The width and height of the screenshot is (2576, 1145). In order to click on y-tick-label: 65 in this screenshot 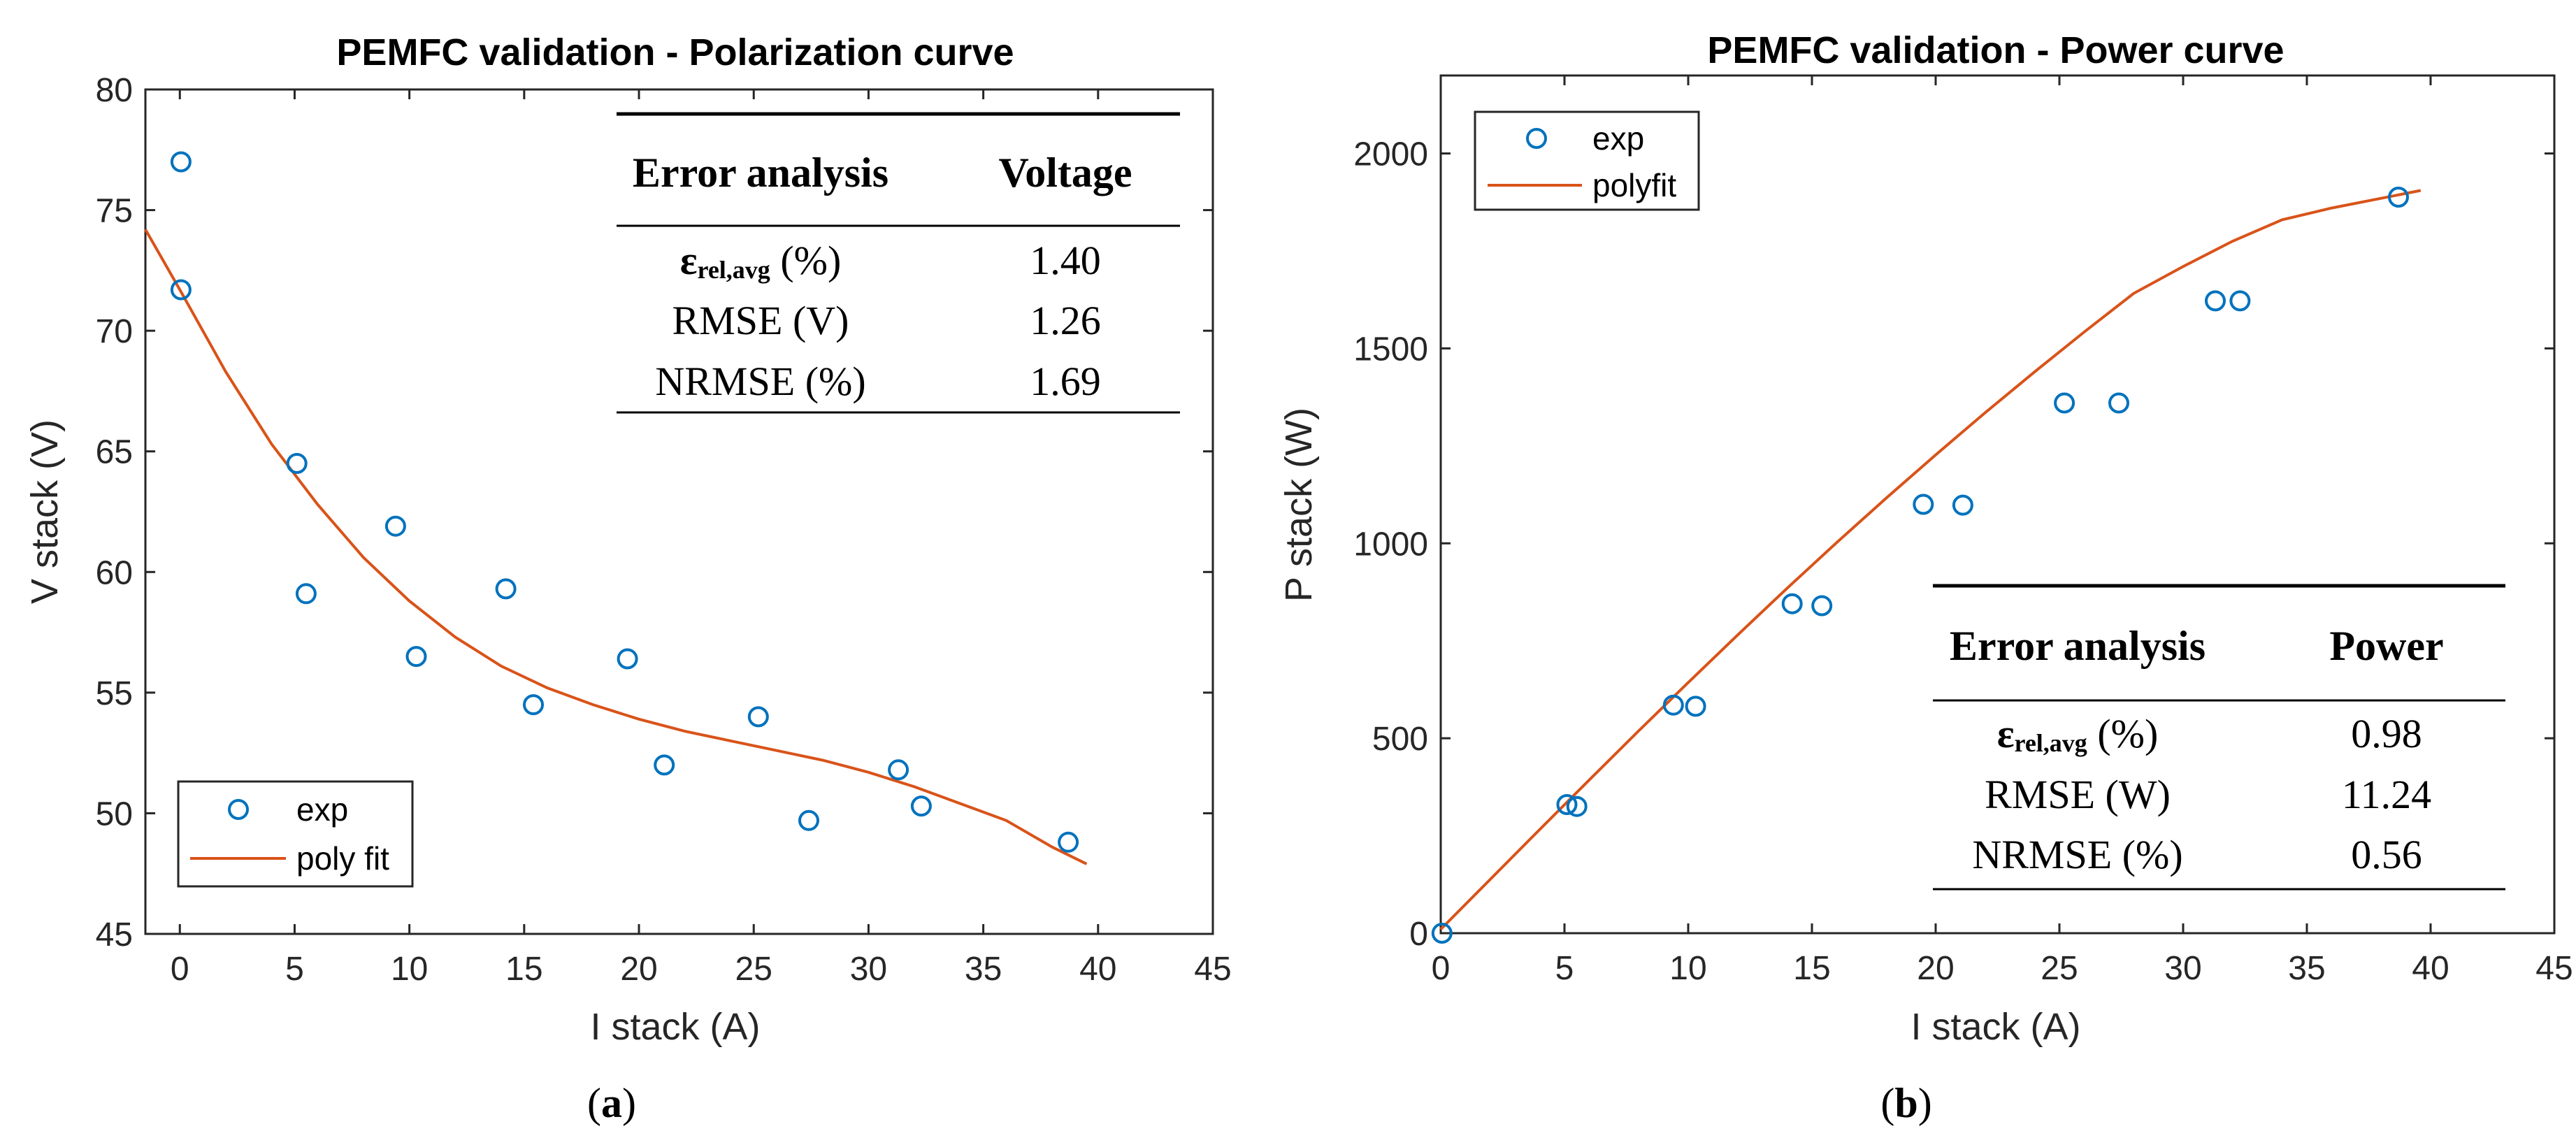, I will do `click(114, 452)`.